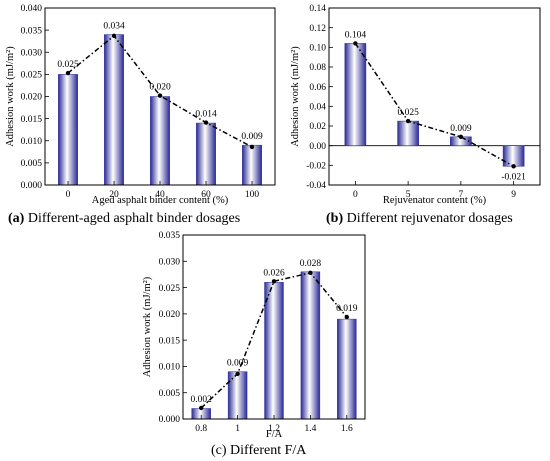  I want to click on panel-c-ytick-label: 0.030, so click(170, 262).